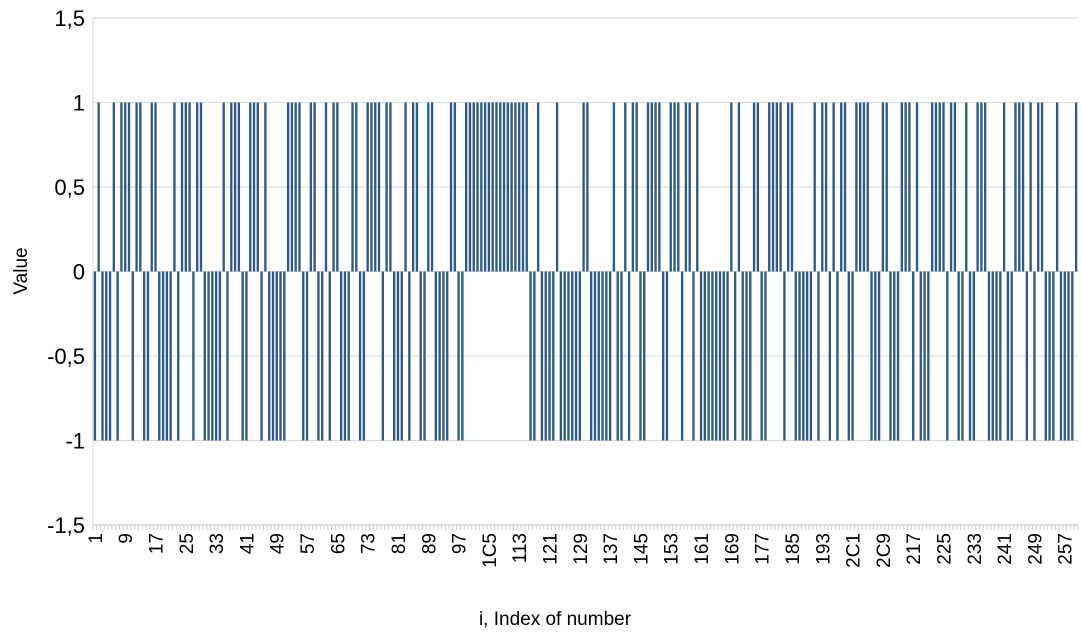 This screenshot has width=1082, height=632. Describe the element at coordinates (399, 543) in the screenshot. I see `x-tick-label: 81` at that location.